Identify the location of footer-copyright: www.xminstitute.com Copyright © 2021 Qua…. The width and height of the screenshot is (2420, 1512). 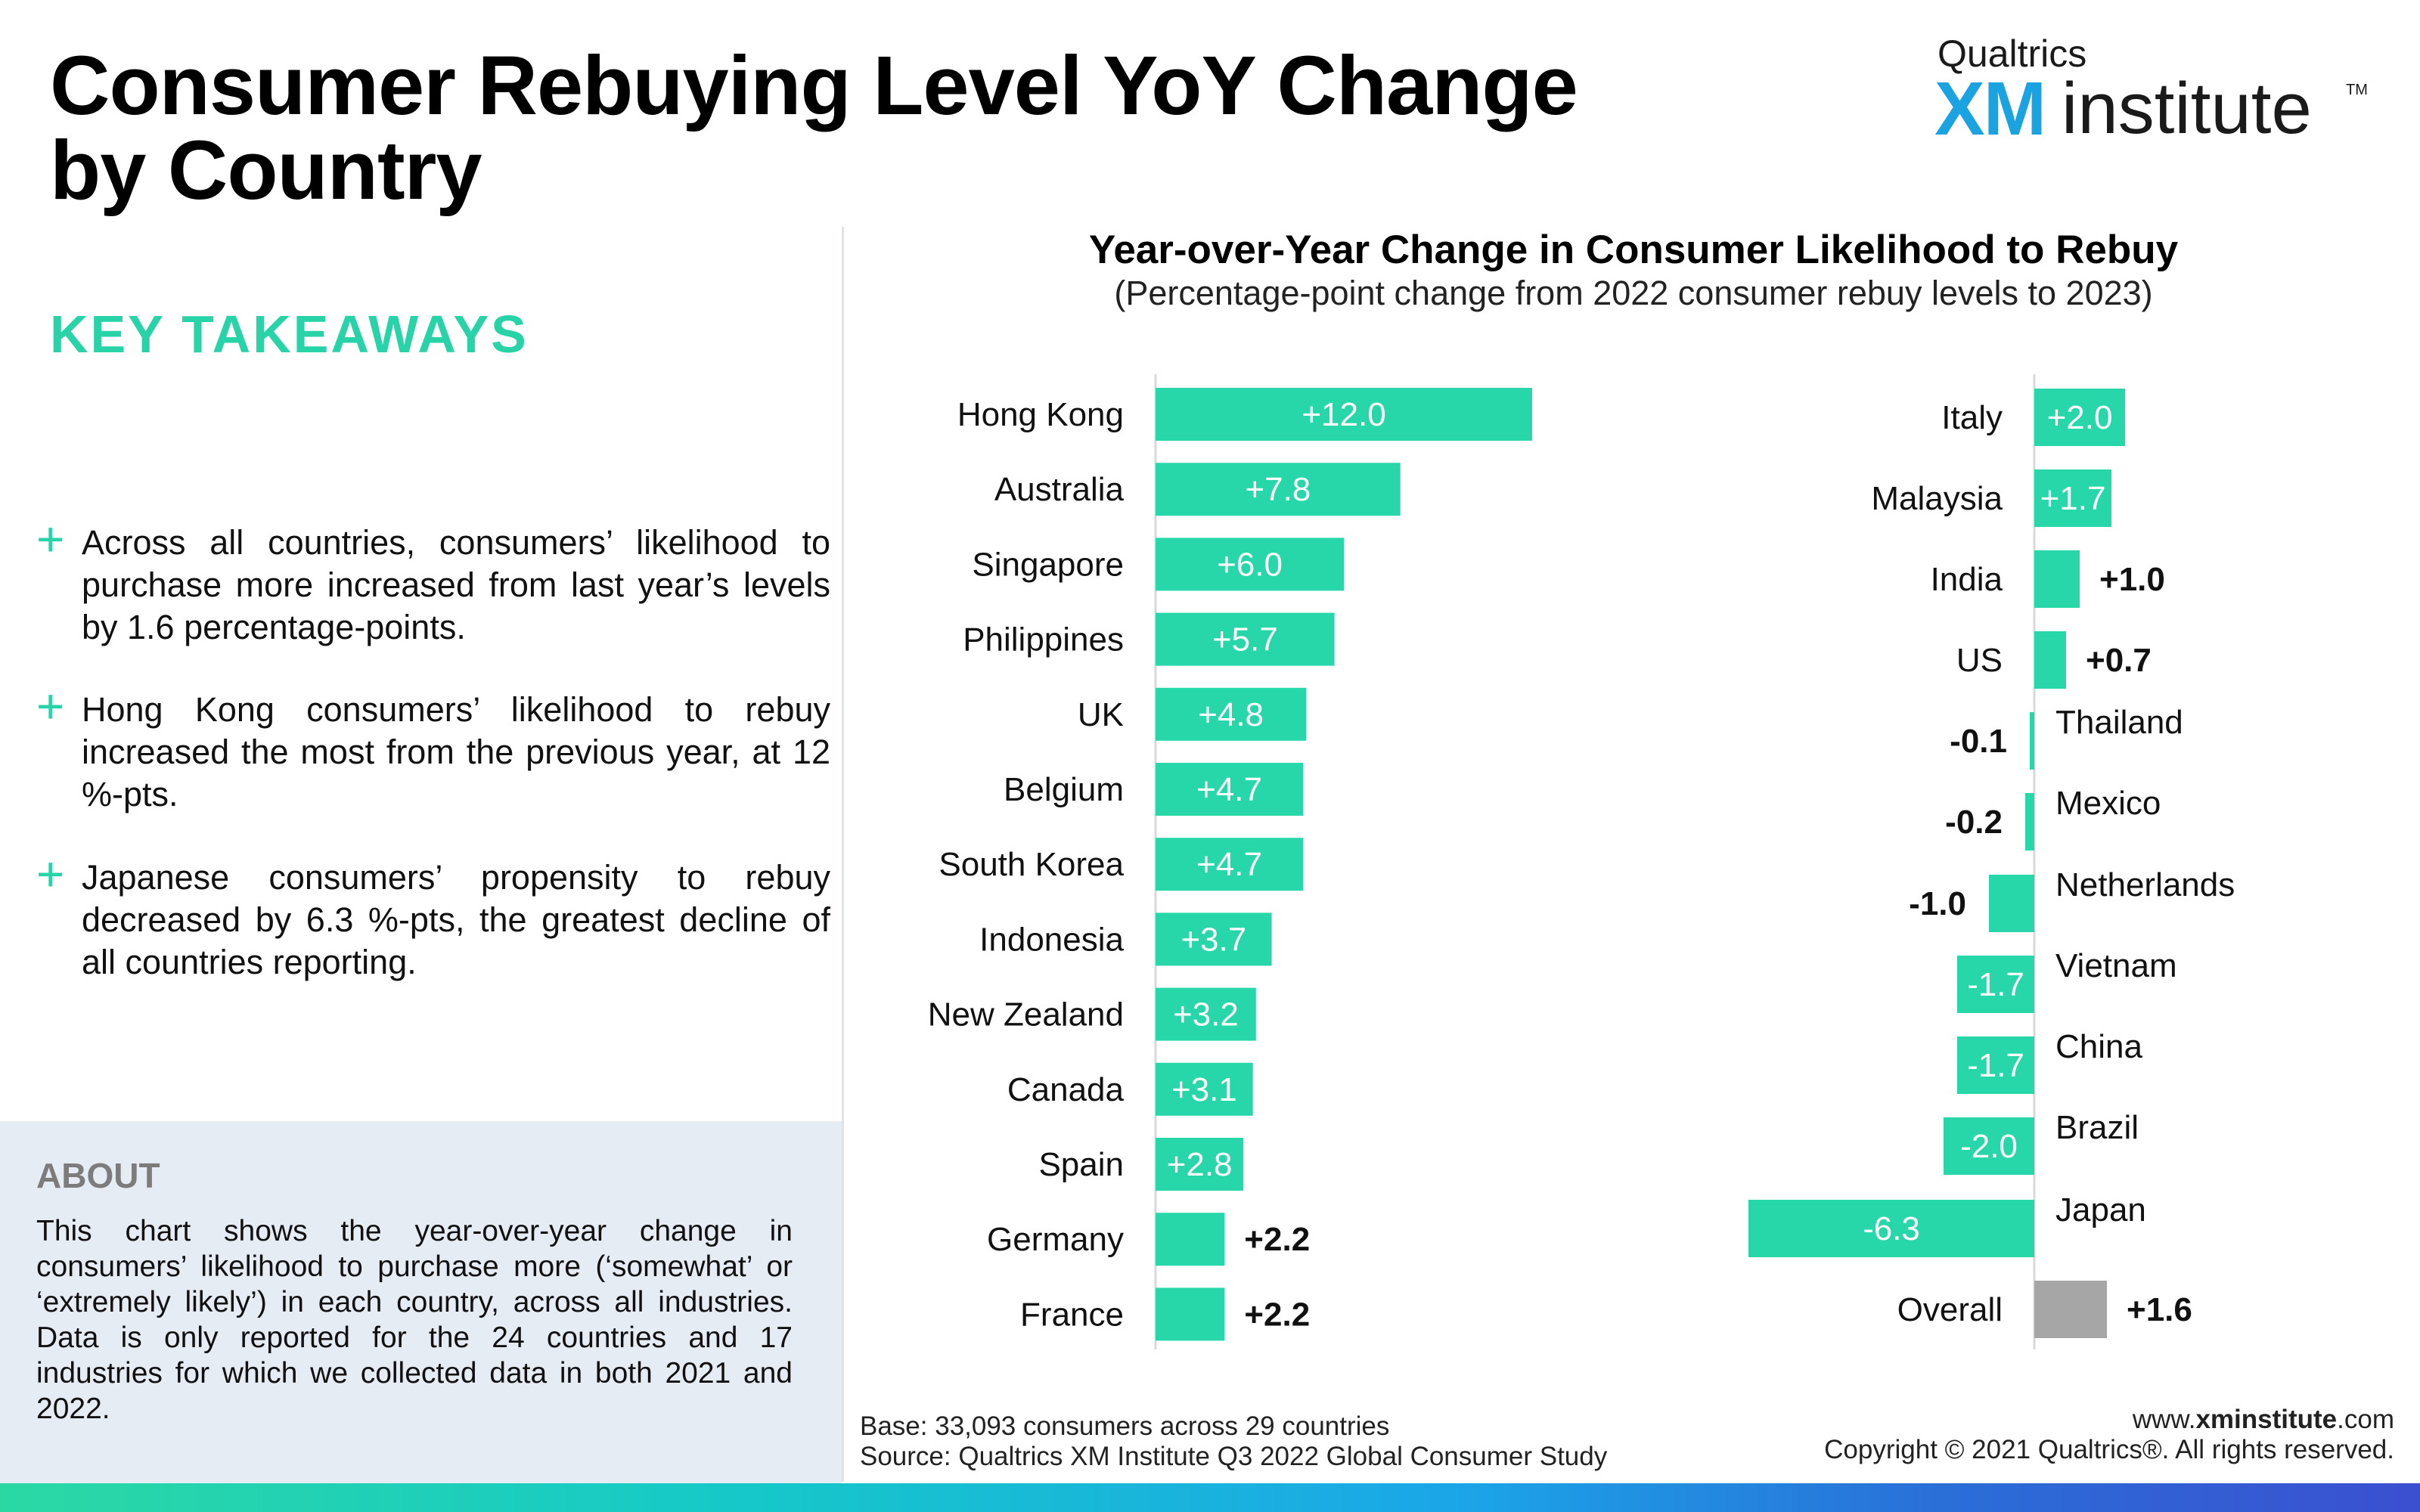
(2109, 1435).